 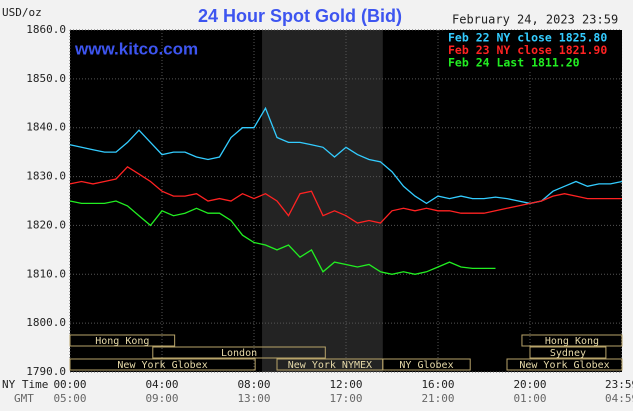 I want to click on y-tick-label: 1820.0, so click(x=46, y=224).